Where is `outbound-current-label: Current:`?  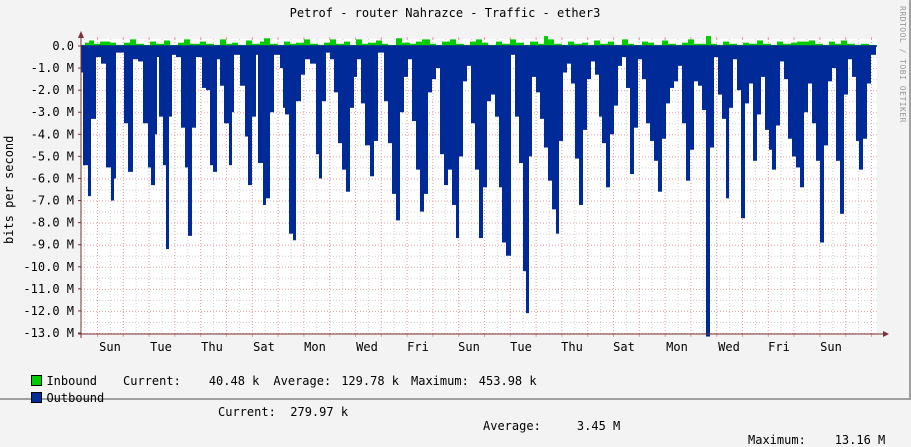 outbound-current-label: Current: is located at coordinates (247, 412).